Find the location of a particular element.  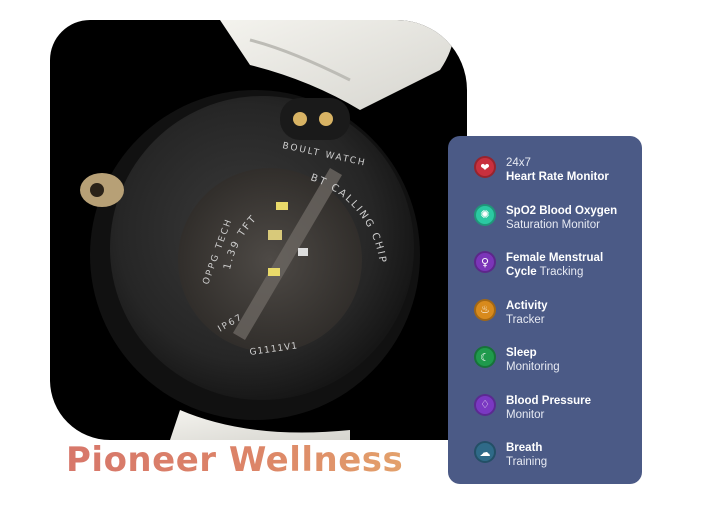

female-cycle-icon: ♀ is located at coordinates (485, 262).